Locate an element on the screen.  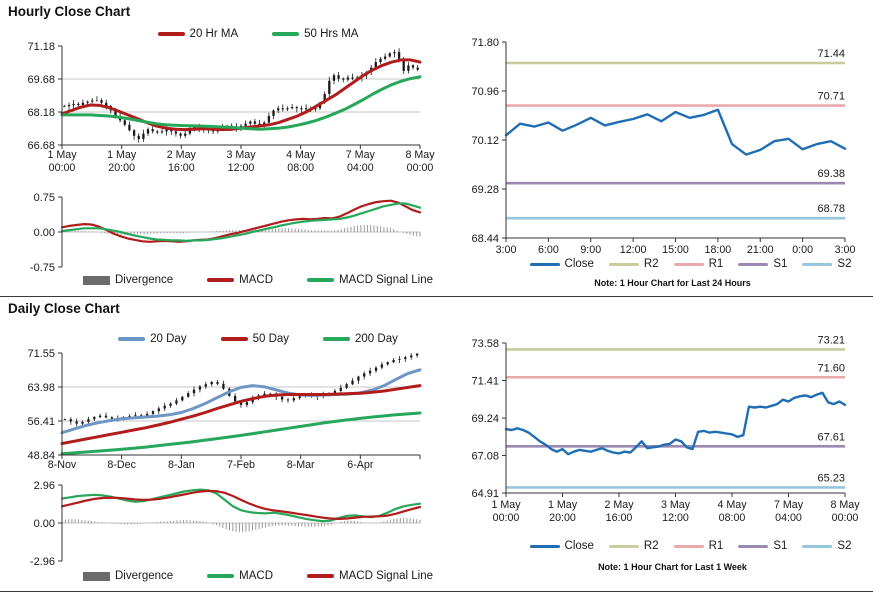
svg-text: 71.55 is located at coordinates (41, 354).